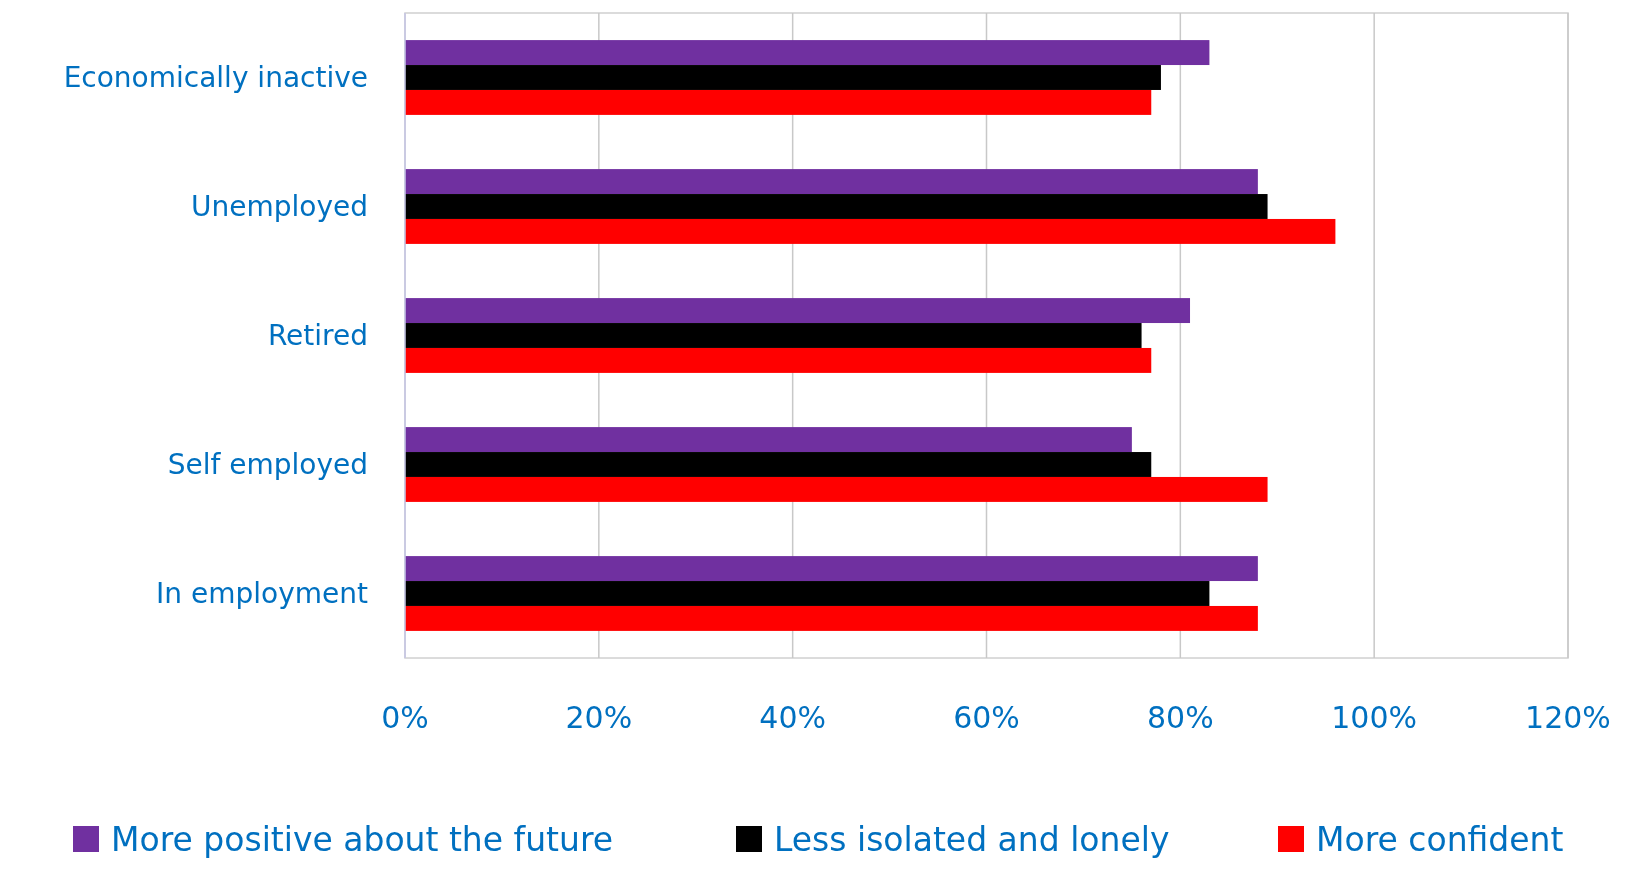 The height and width of the screenshot is (879, 1631). I want to click on legend-label: More confident, so click(1440, 839).